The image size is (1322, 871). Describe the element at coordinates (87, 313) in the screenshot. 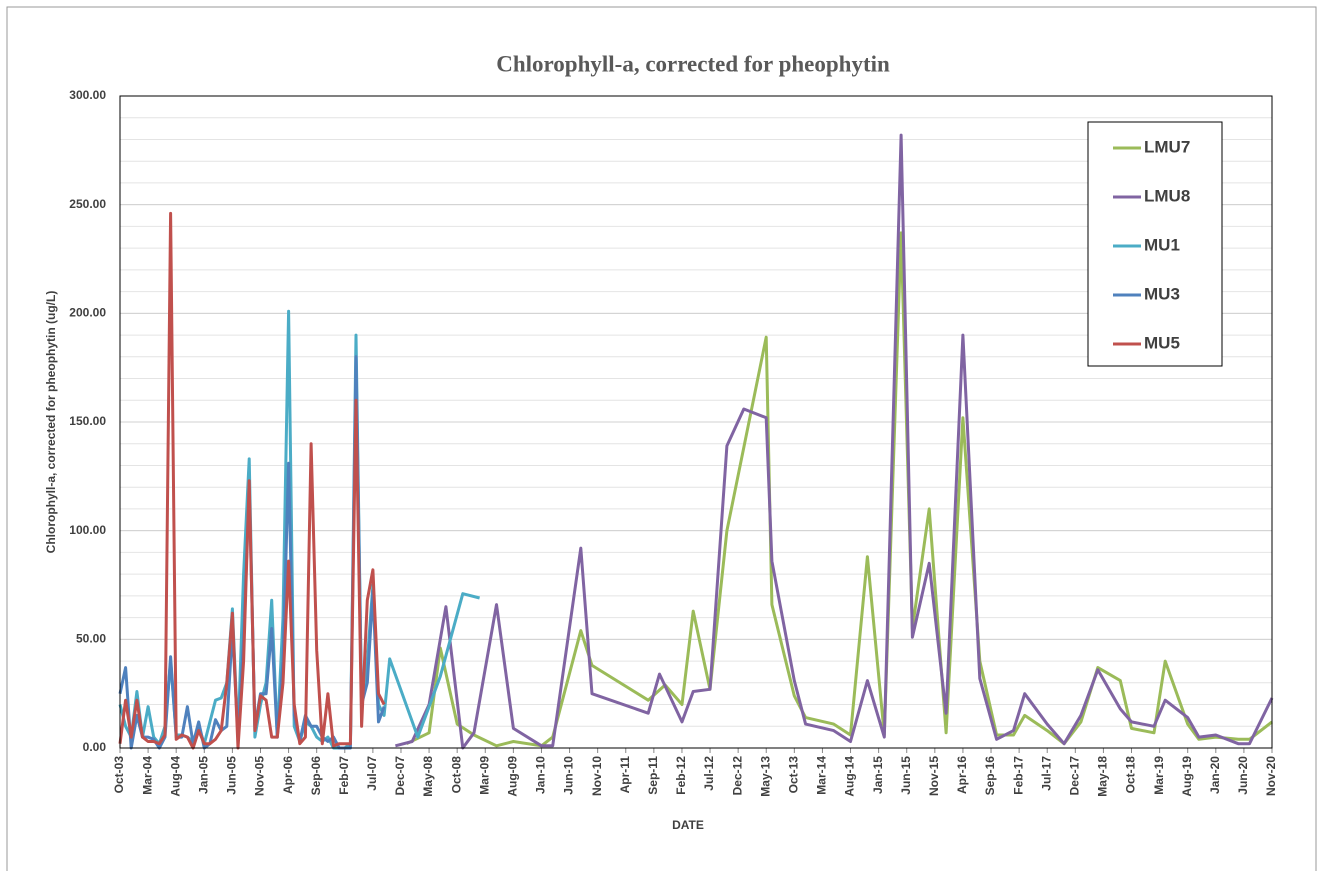

I see `y-tick-label: 200.00` at that location.